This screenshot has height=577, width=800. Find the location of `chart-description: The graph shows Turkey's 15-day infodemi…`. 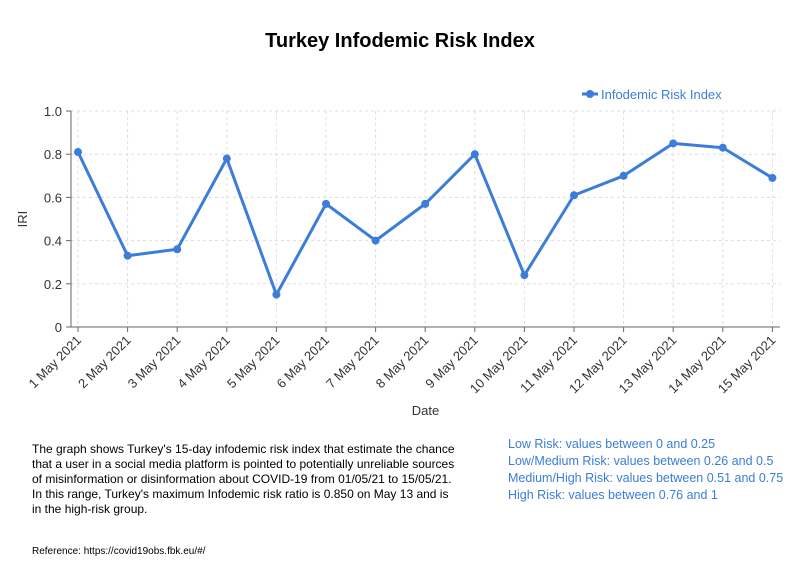

chart-description: The graph shows Turkey's 15-day infodemi… is located at coordinates (243, 479).